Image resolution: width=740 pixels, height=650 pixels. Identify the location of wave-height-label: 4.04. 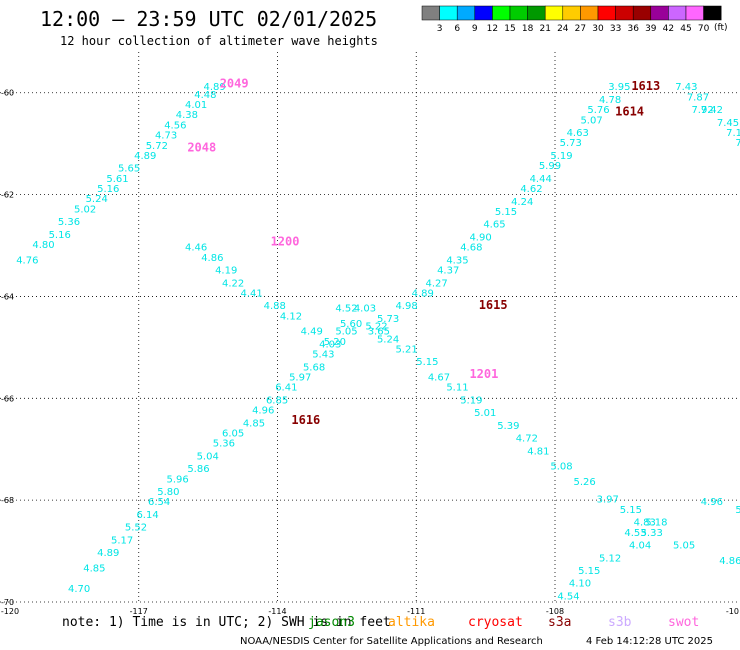
(640, 546).